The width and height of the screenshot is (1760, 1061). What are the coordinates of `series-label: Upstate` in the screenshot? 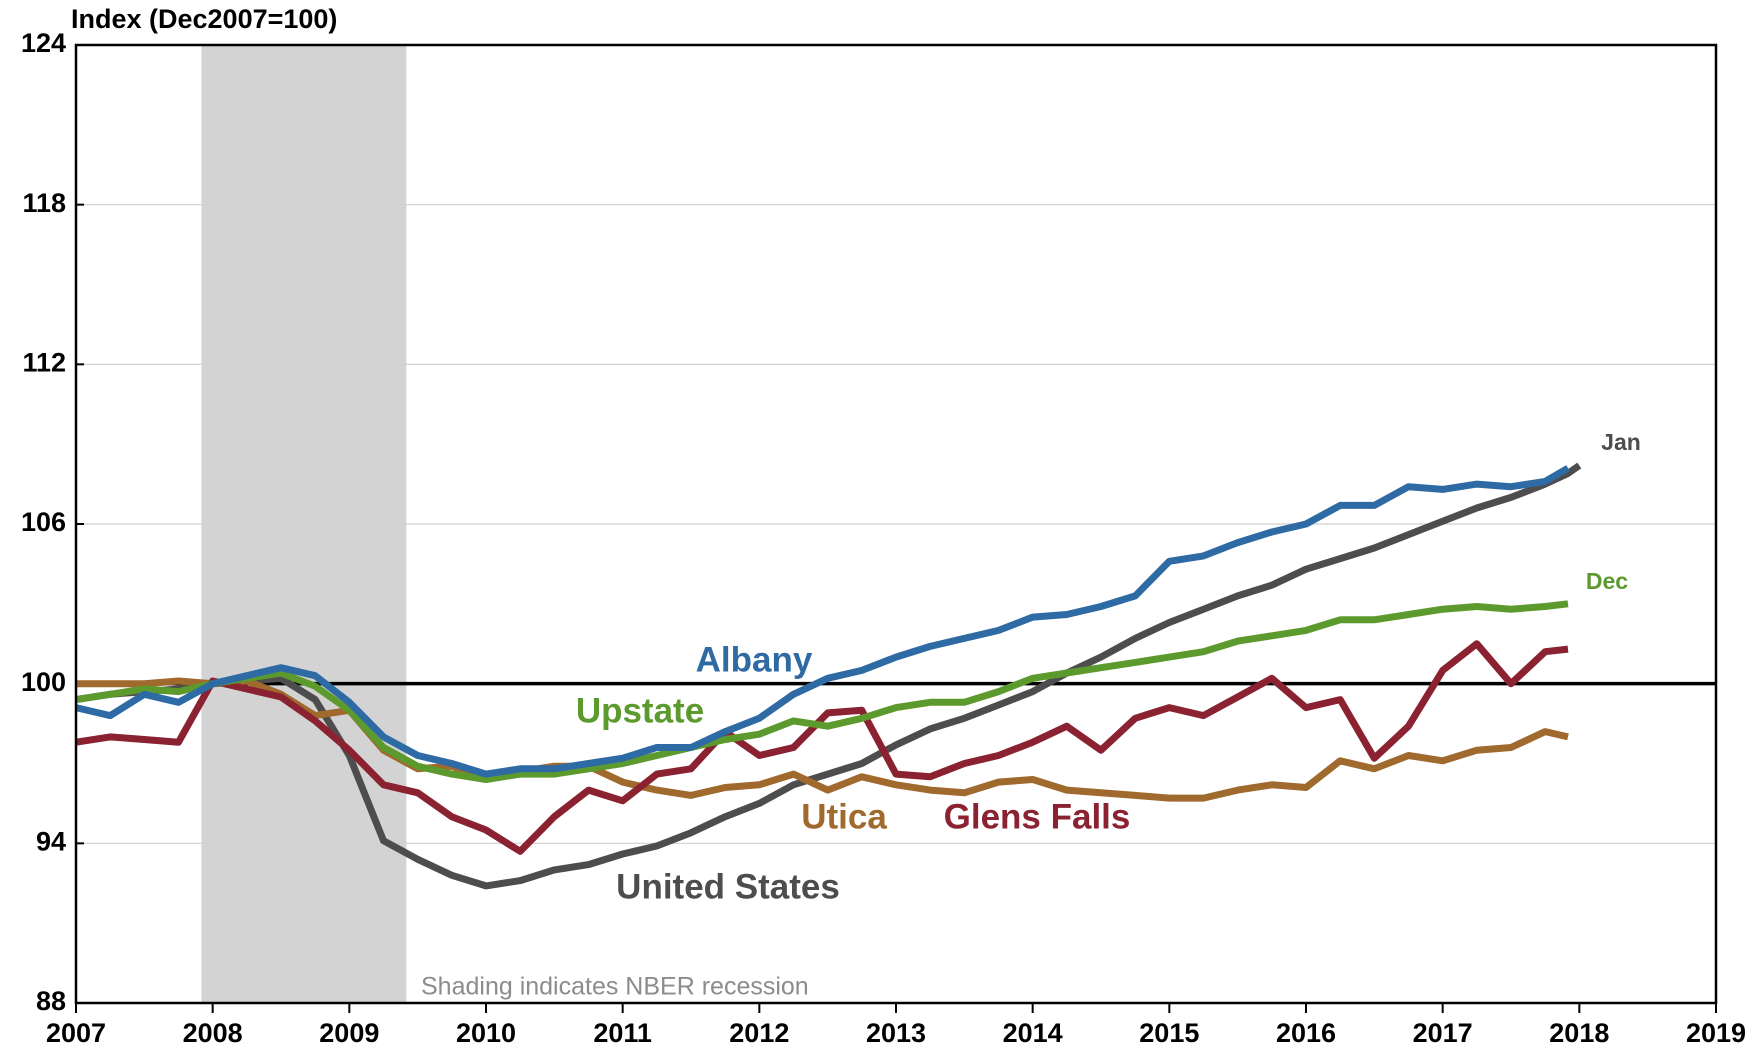 It's located at (640, 710).